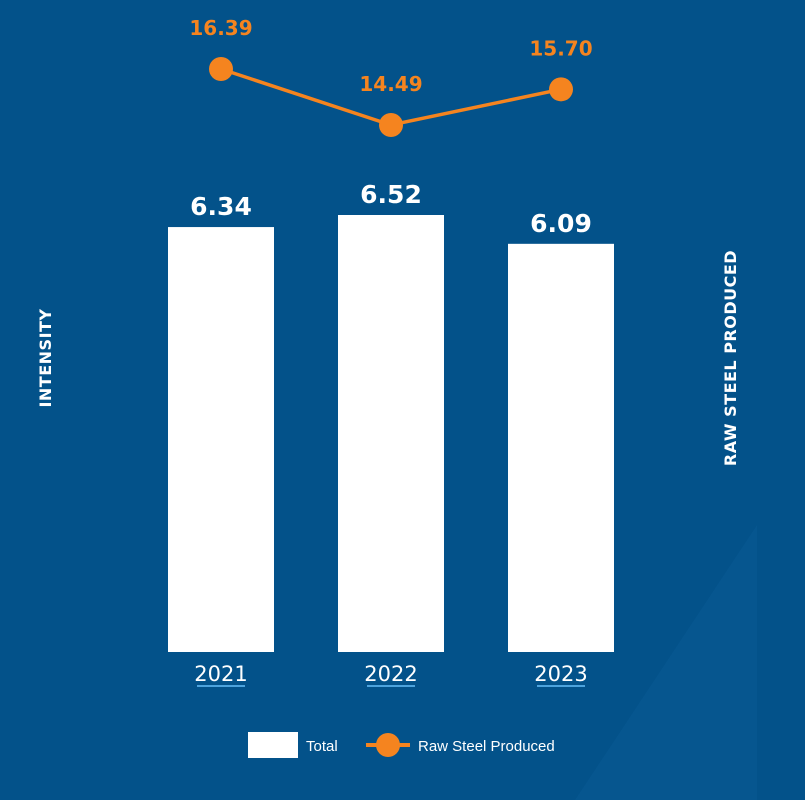 The width and height of the screenshot is (805, 800). Describe the element at coordinates (221, 69) in the screenshot. I see `line-point-2021` at that location.